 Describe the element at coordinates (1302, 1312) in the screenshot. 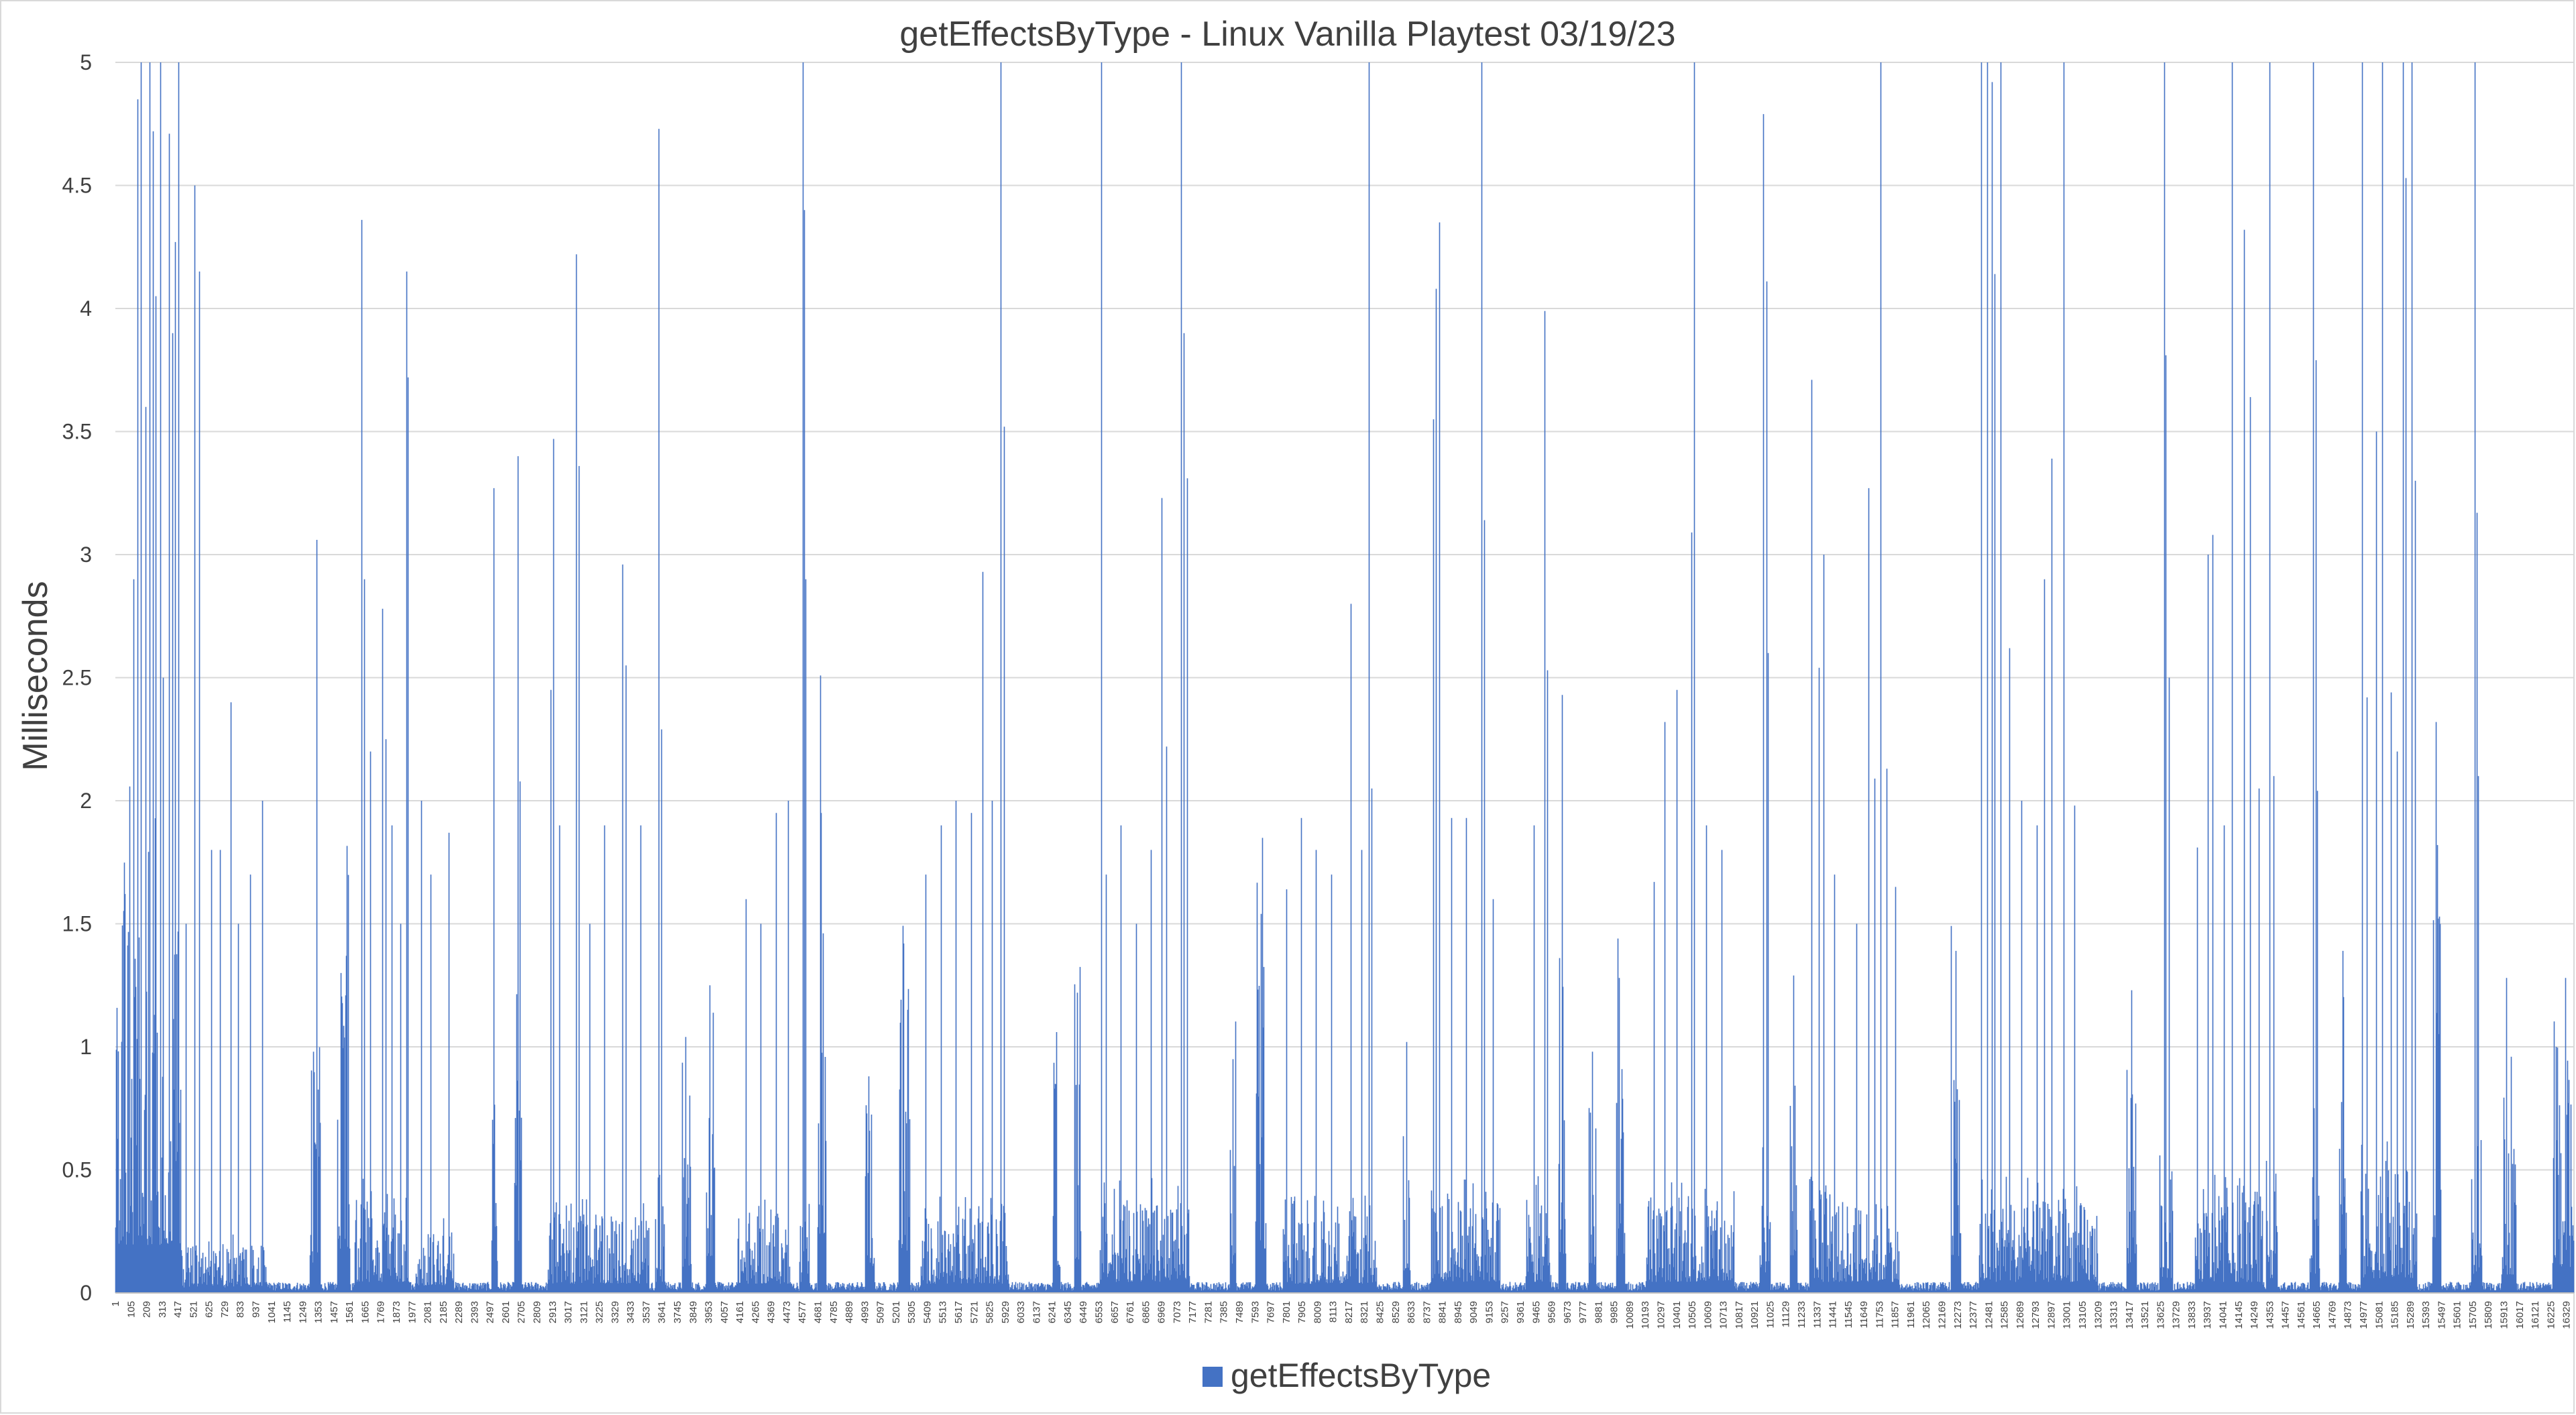

I see `x-tick-label: 7905` at that location.